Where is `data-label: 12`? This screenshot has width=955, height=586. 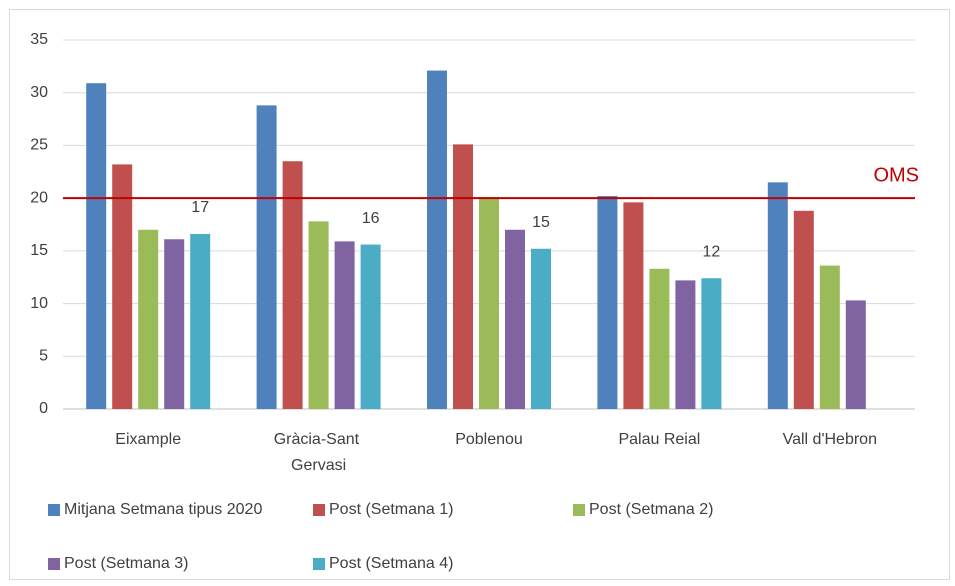 data-label: 12 is located at coordinates (712, 251).